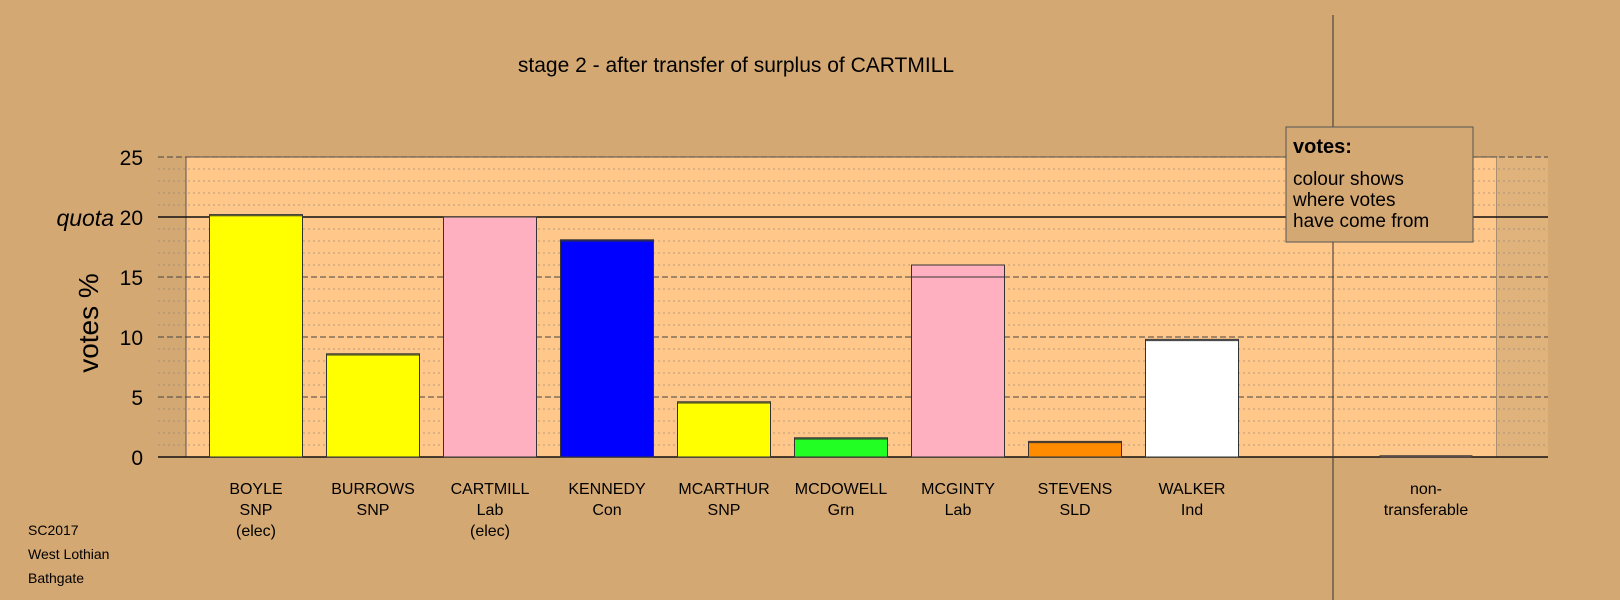 The image size is (1620, 600). What do you see at coordinates (1426, 510) in the screenshot?
I see `nontransferable-label: transferable` at bounding box center [1426, 510].